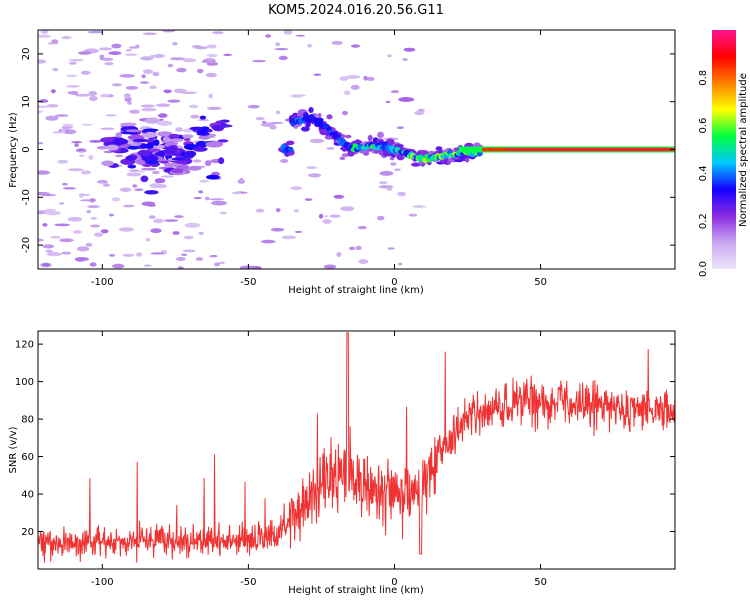  What do you see at coordinates (356, 590) in the screenshot?
I see `snr-x-axis-label: Height of straight line (km)` at bounding box center [356, 590].